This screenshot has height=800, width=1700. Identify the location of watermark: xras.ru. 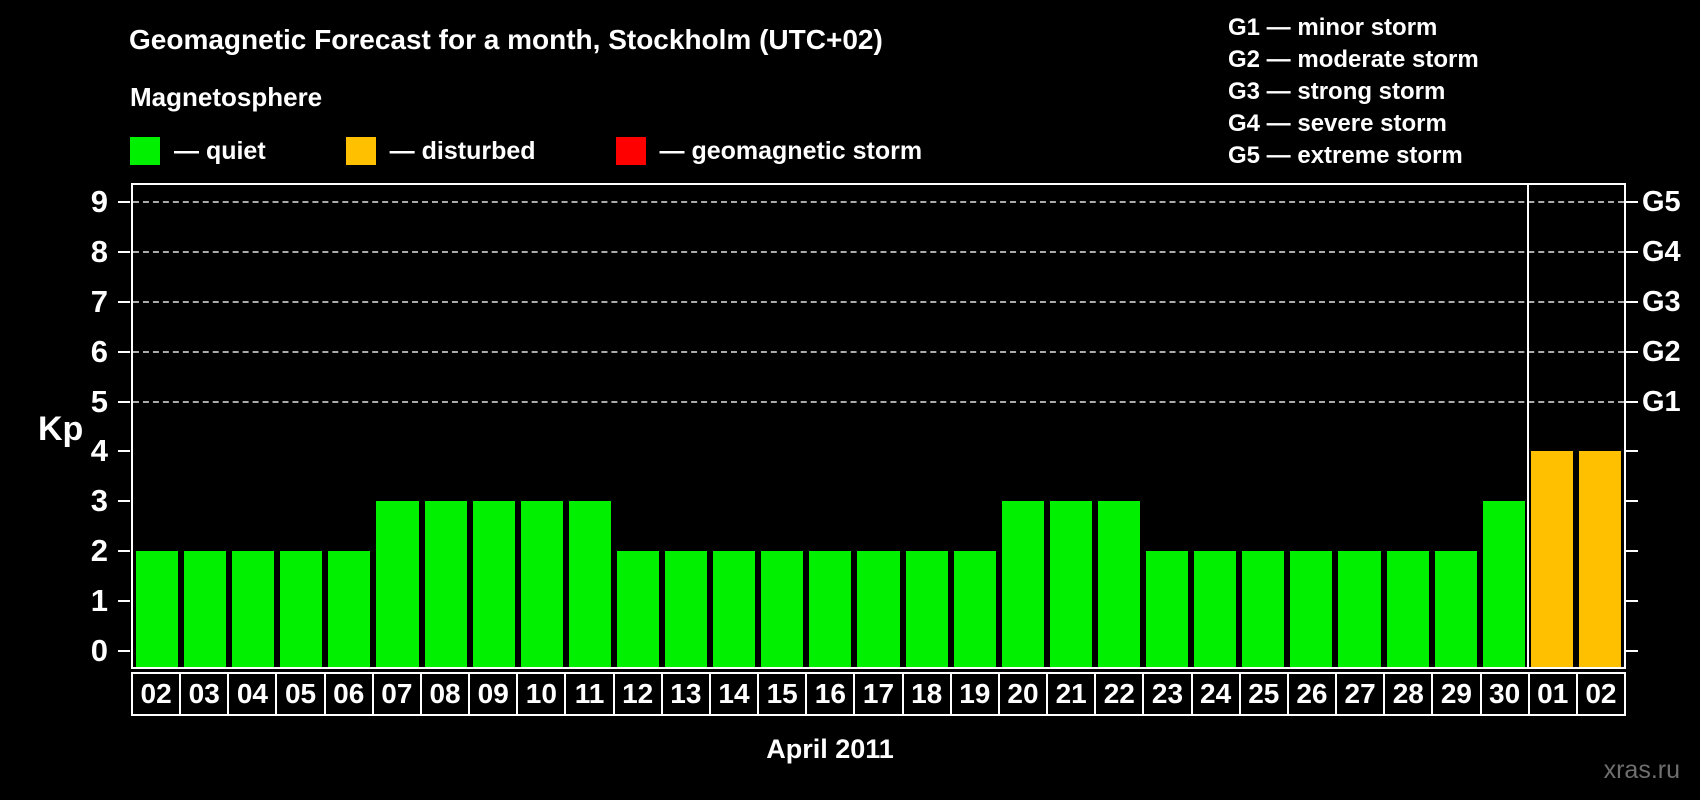
(1641, 770).